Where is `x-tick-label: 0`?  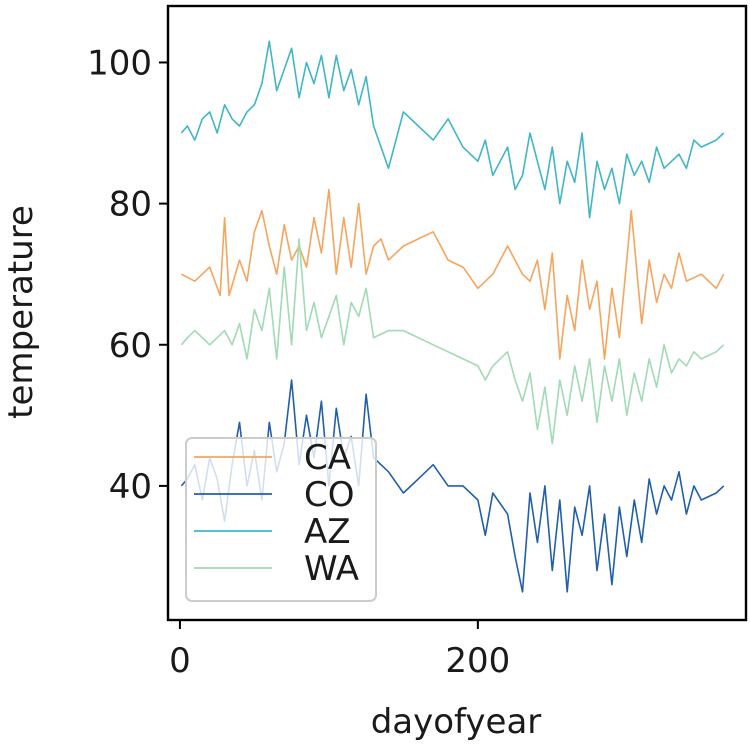 x-tick-label: 0 is located at coordinates (180, 661).